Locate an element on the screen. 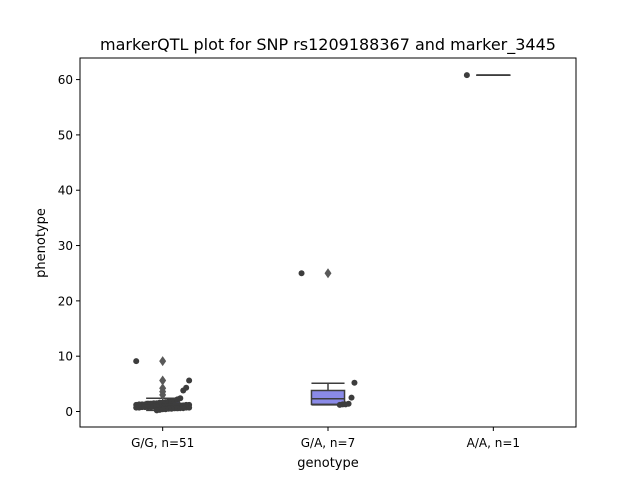 The width and height of the screenshot is (640, 480). box is located at coordinates (328, 397).